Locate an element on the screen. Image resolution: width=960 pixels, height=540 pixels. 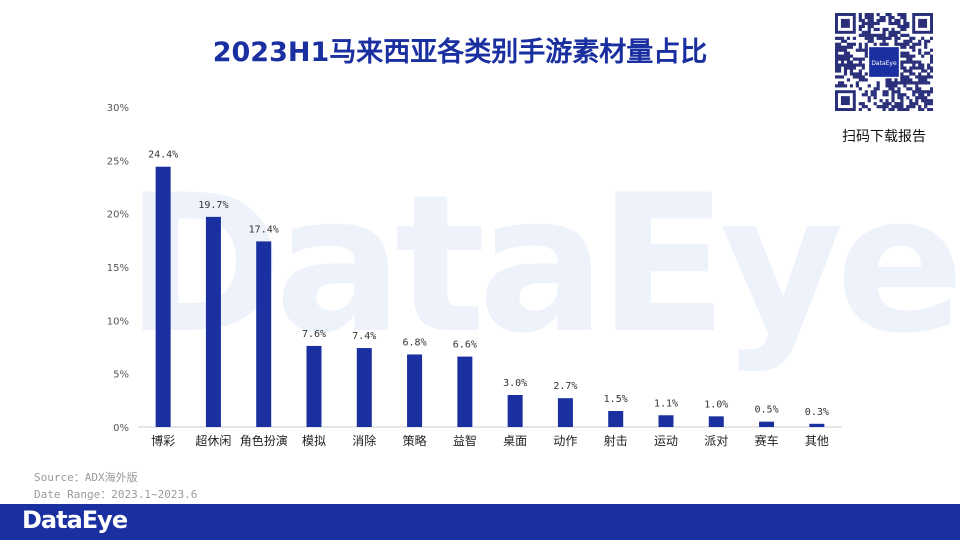
x-tick-label: 其他 is located at coordinates (817, 441).